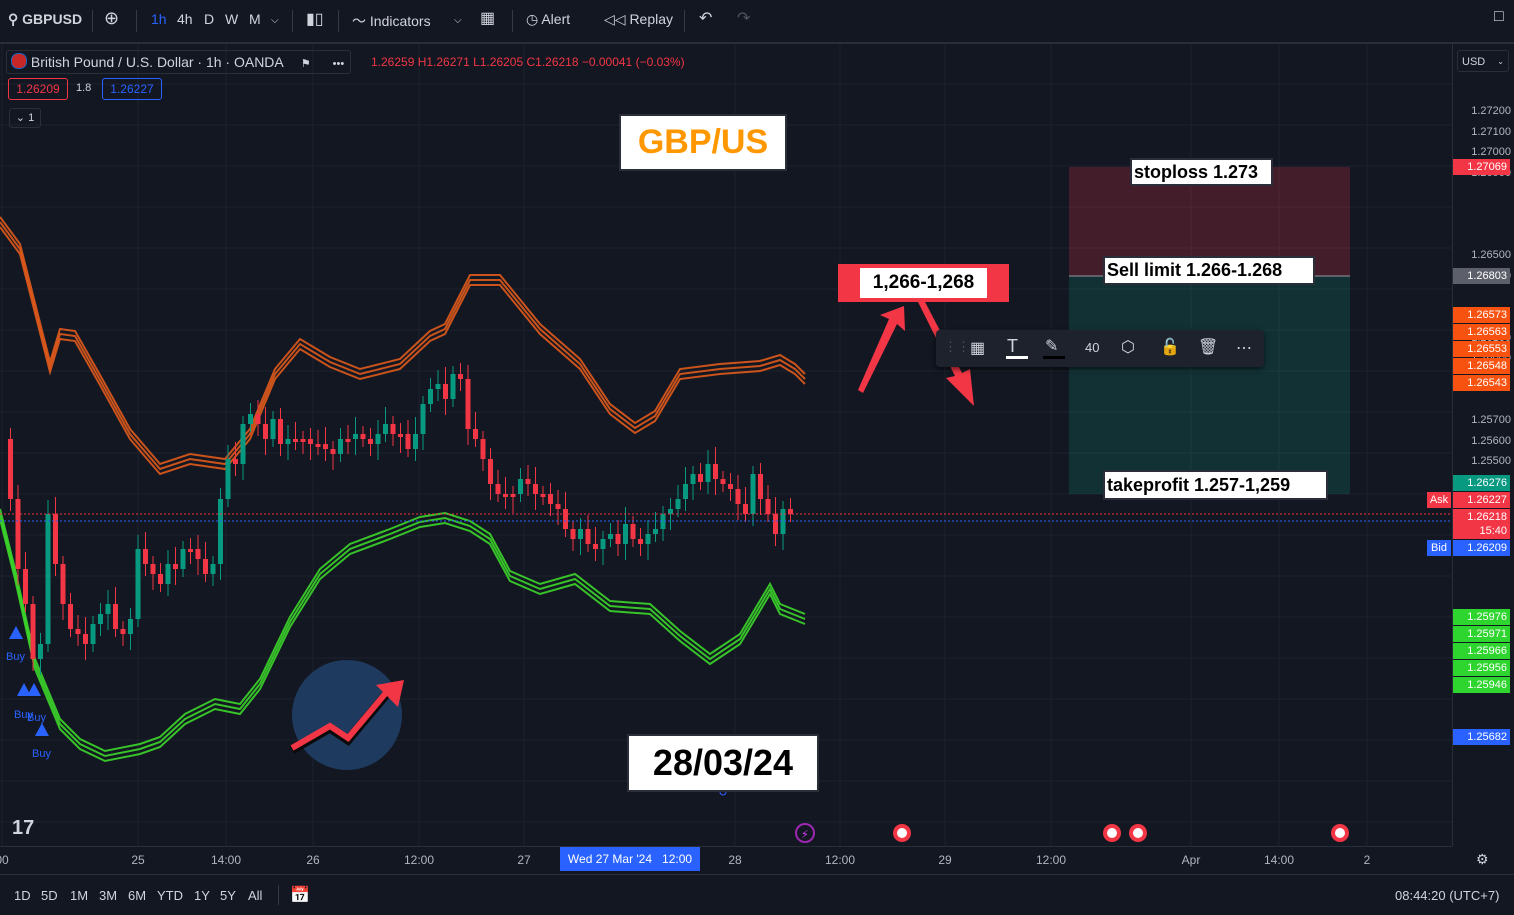  I want to click on lightning-icon, so click(805, 833).